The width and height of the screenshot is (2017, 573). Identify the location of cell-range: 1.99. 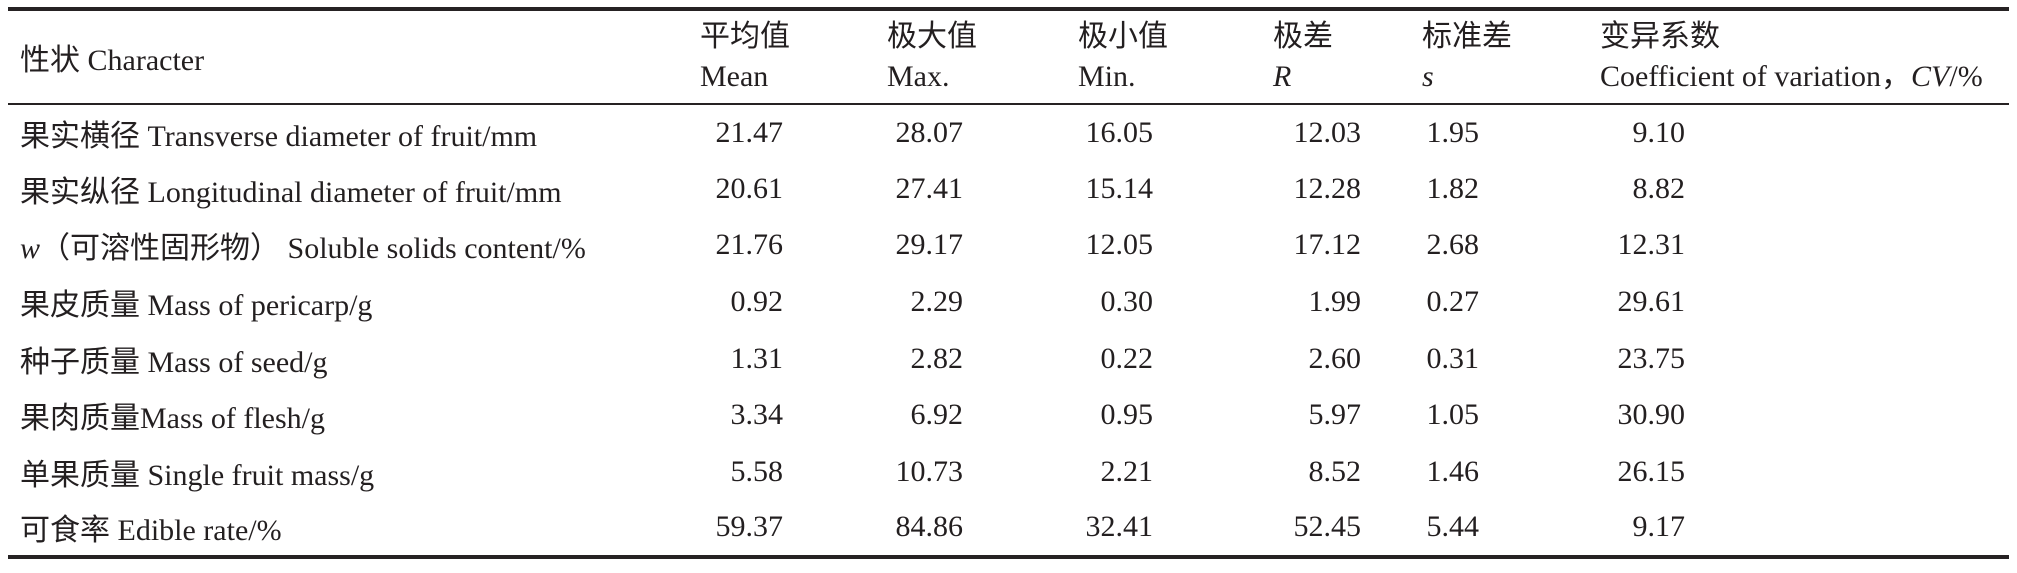
(1335, 302).